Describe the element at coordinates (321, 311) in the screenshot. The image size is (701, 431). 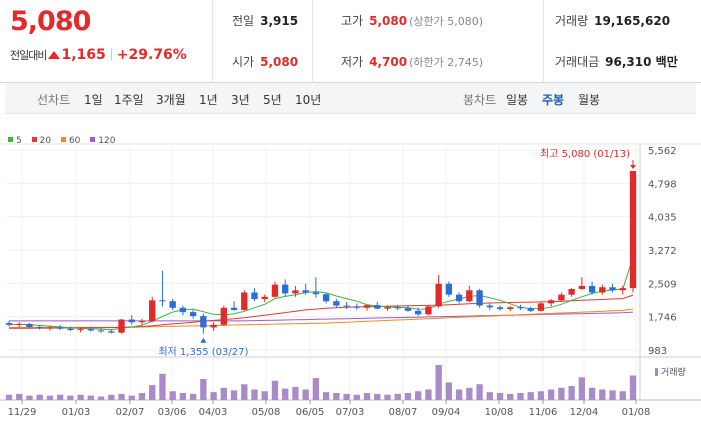
I see `ma20-line` at that location.